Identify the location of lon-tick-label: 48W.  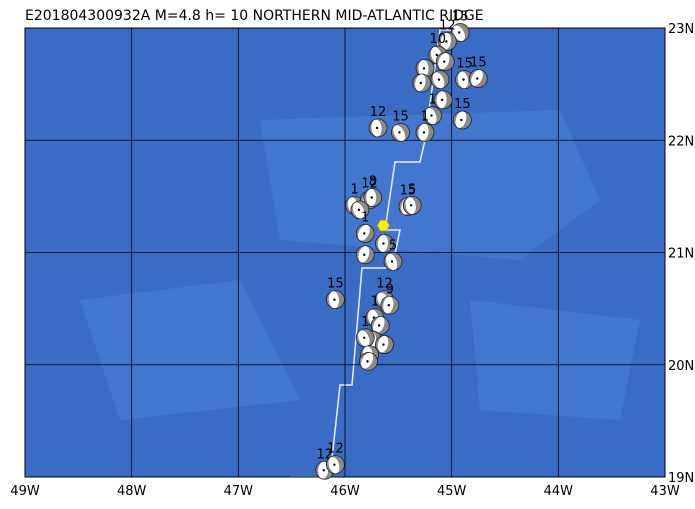
(132, 491).